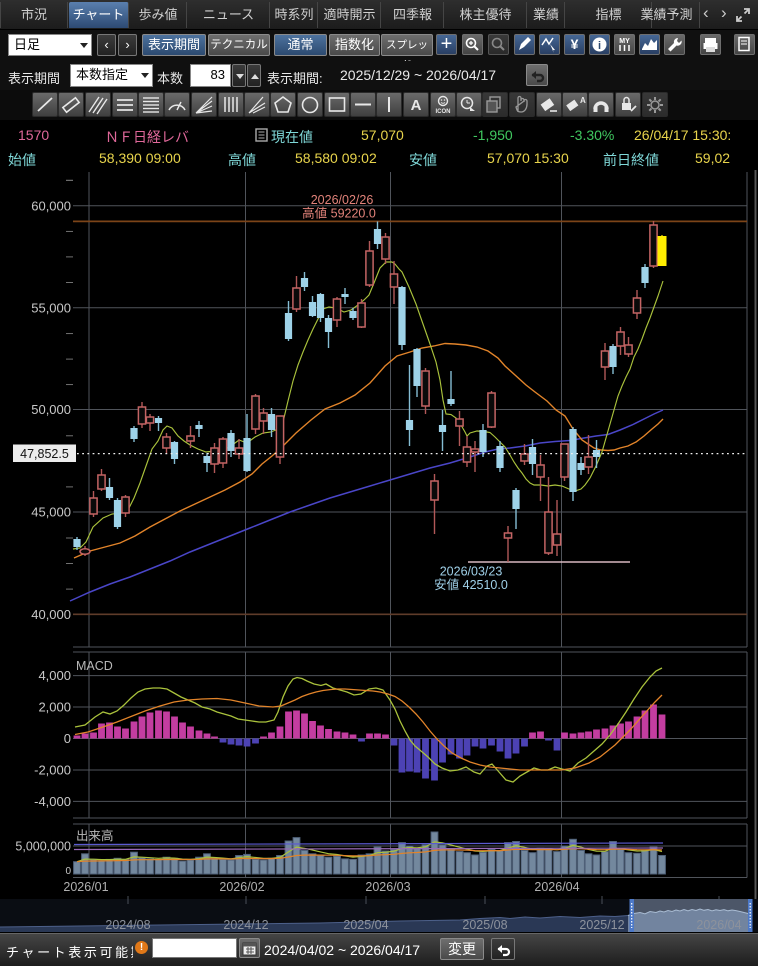 This screenshot has height=966, width=758. Describe the element at coordinates (599, 46) in the screenshot. I see `svg-text: i` at that location.